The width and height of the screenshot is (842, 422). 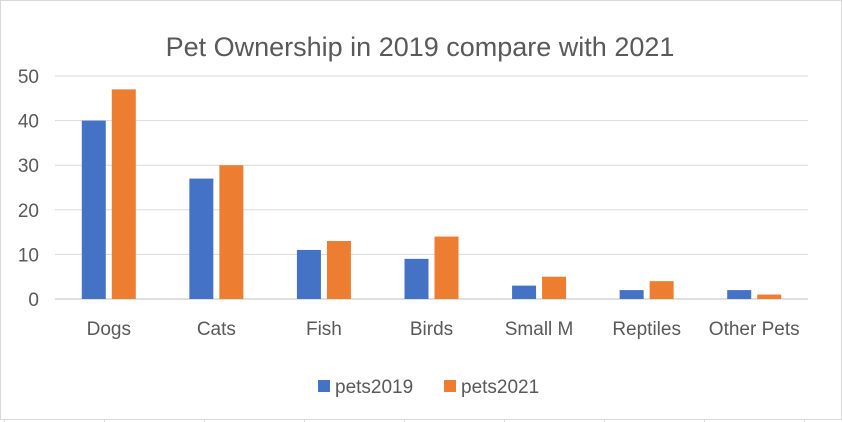 What do you see at coordinates (374, 387) in the screenshot?
I see `legend-label-pets2019: pets2019` at bounding box center [374, 387].